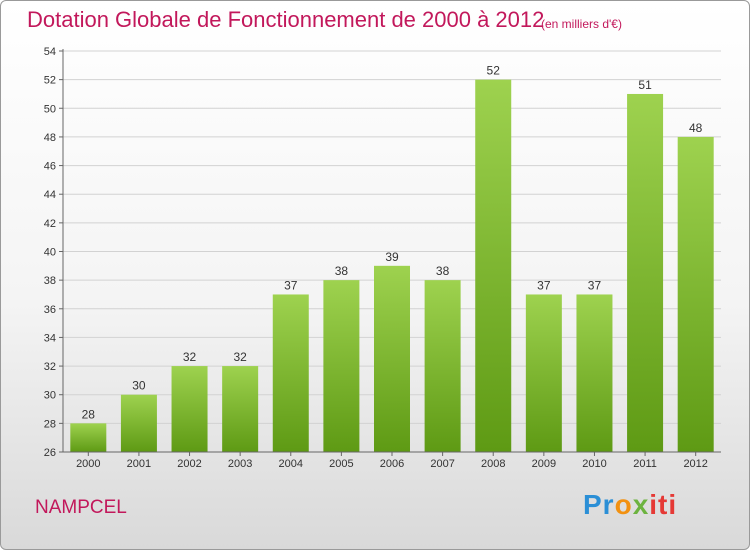  What do you see at coordinates (695, 294) in the screenshot?
I see `bar-2012` at bounding box center [695, 294].